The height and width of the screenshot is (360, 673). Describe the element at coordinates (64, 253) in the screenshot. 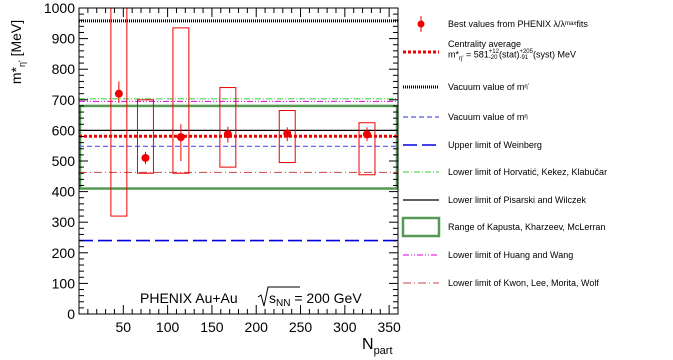

I see `y-tick-label-200: 200` at that location.